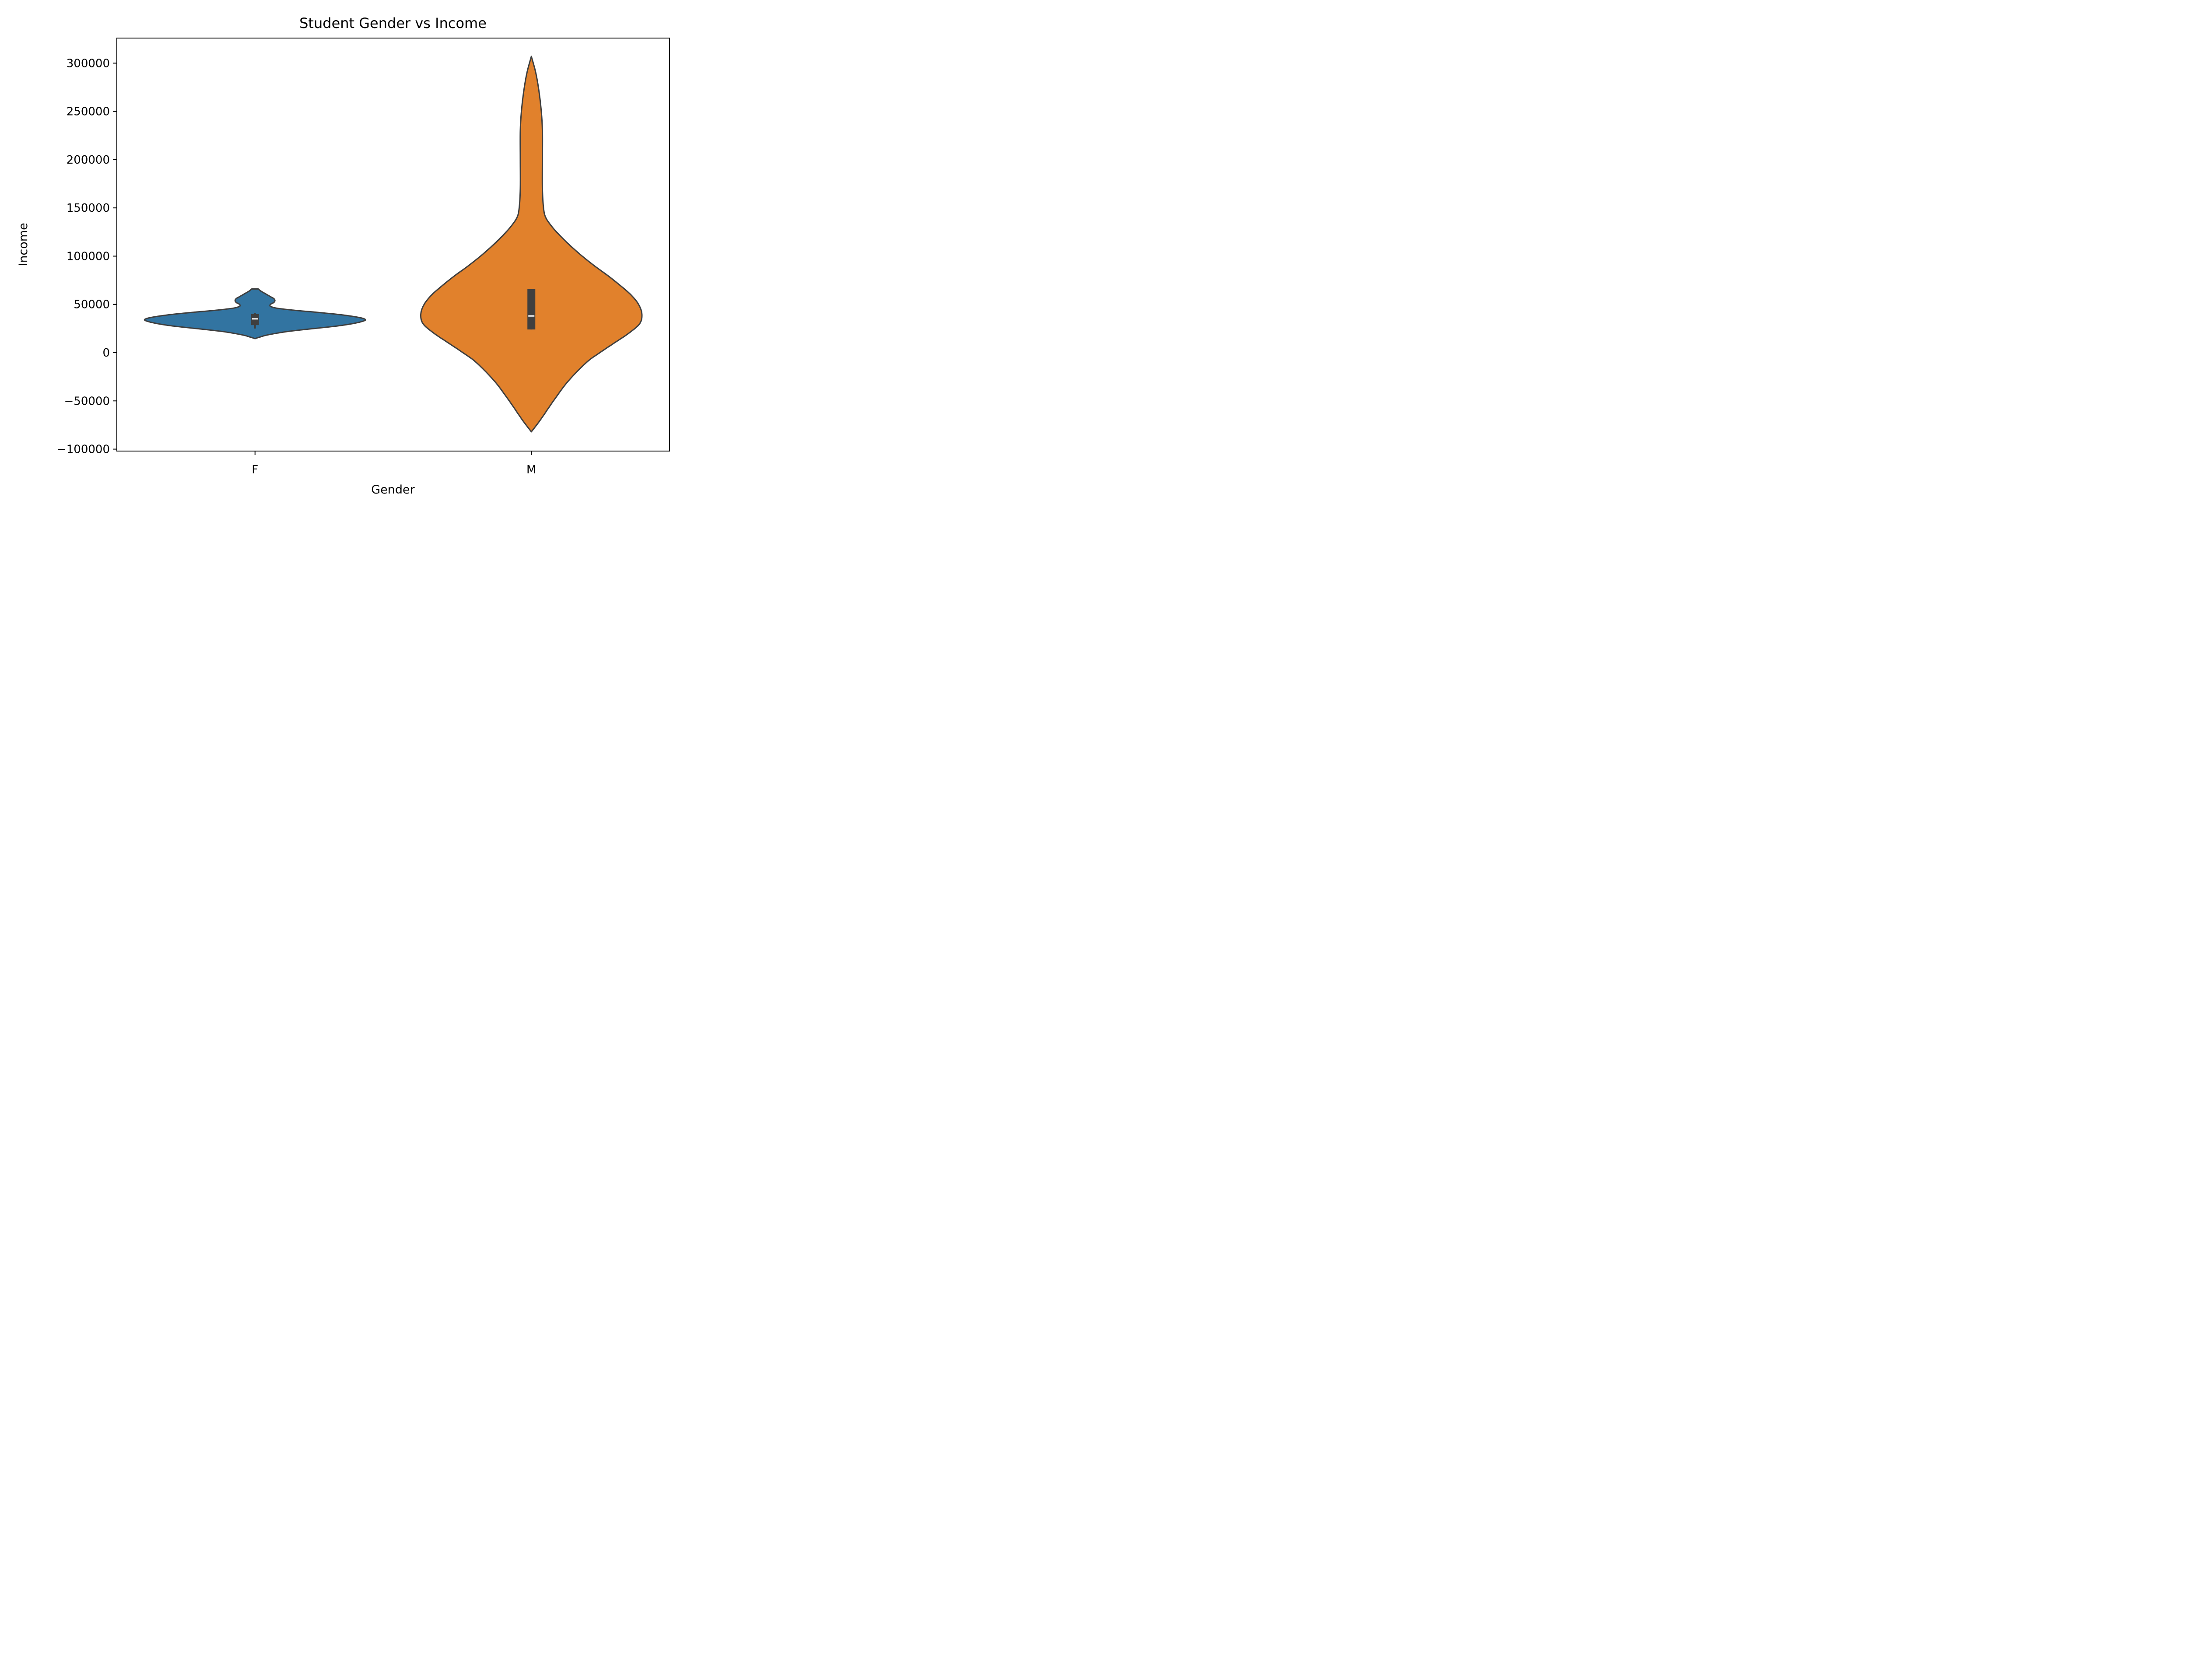 The image size is (2188, 1680). What do you see at coordinates (88, 112) in the screenshot?
I see `y-tick-label: 250000` at bounding box center [88, 112].